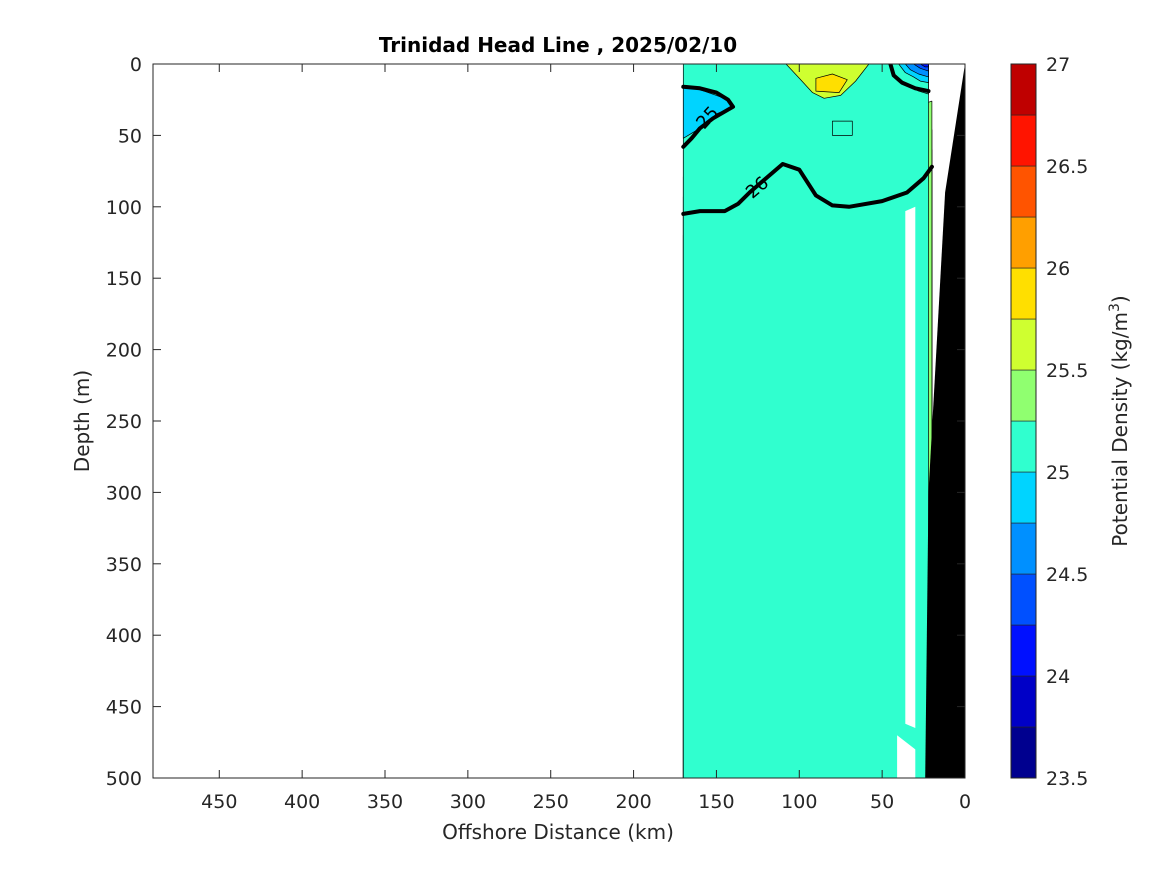  What do you see at coordinates (551, 802) in the screenshot?
I see `x-tick-label: 250` at bounding box center [551, 802].